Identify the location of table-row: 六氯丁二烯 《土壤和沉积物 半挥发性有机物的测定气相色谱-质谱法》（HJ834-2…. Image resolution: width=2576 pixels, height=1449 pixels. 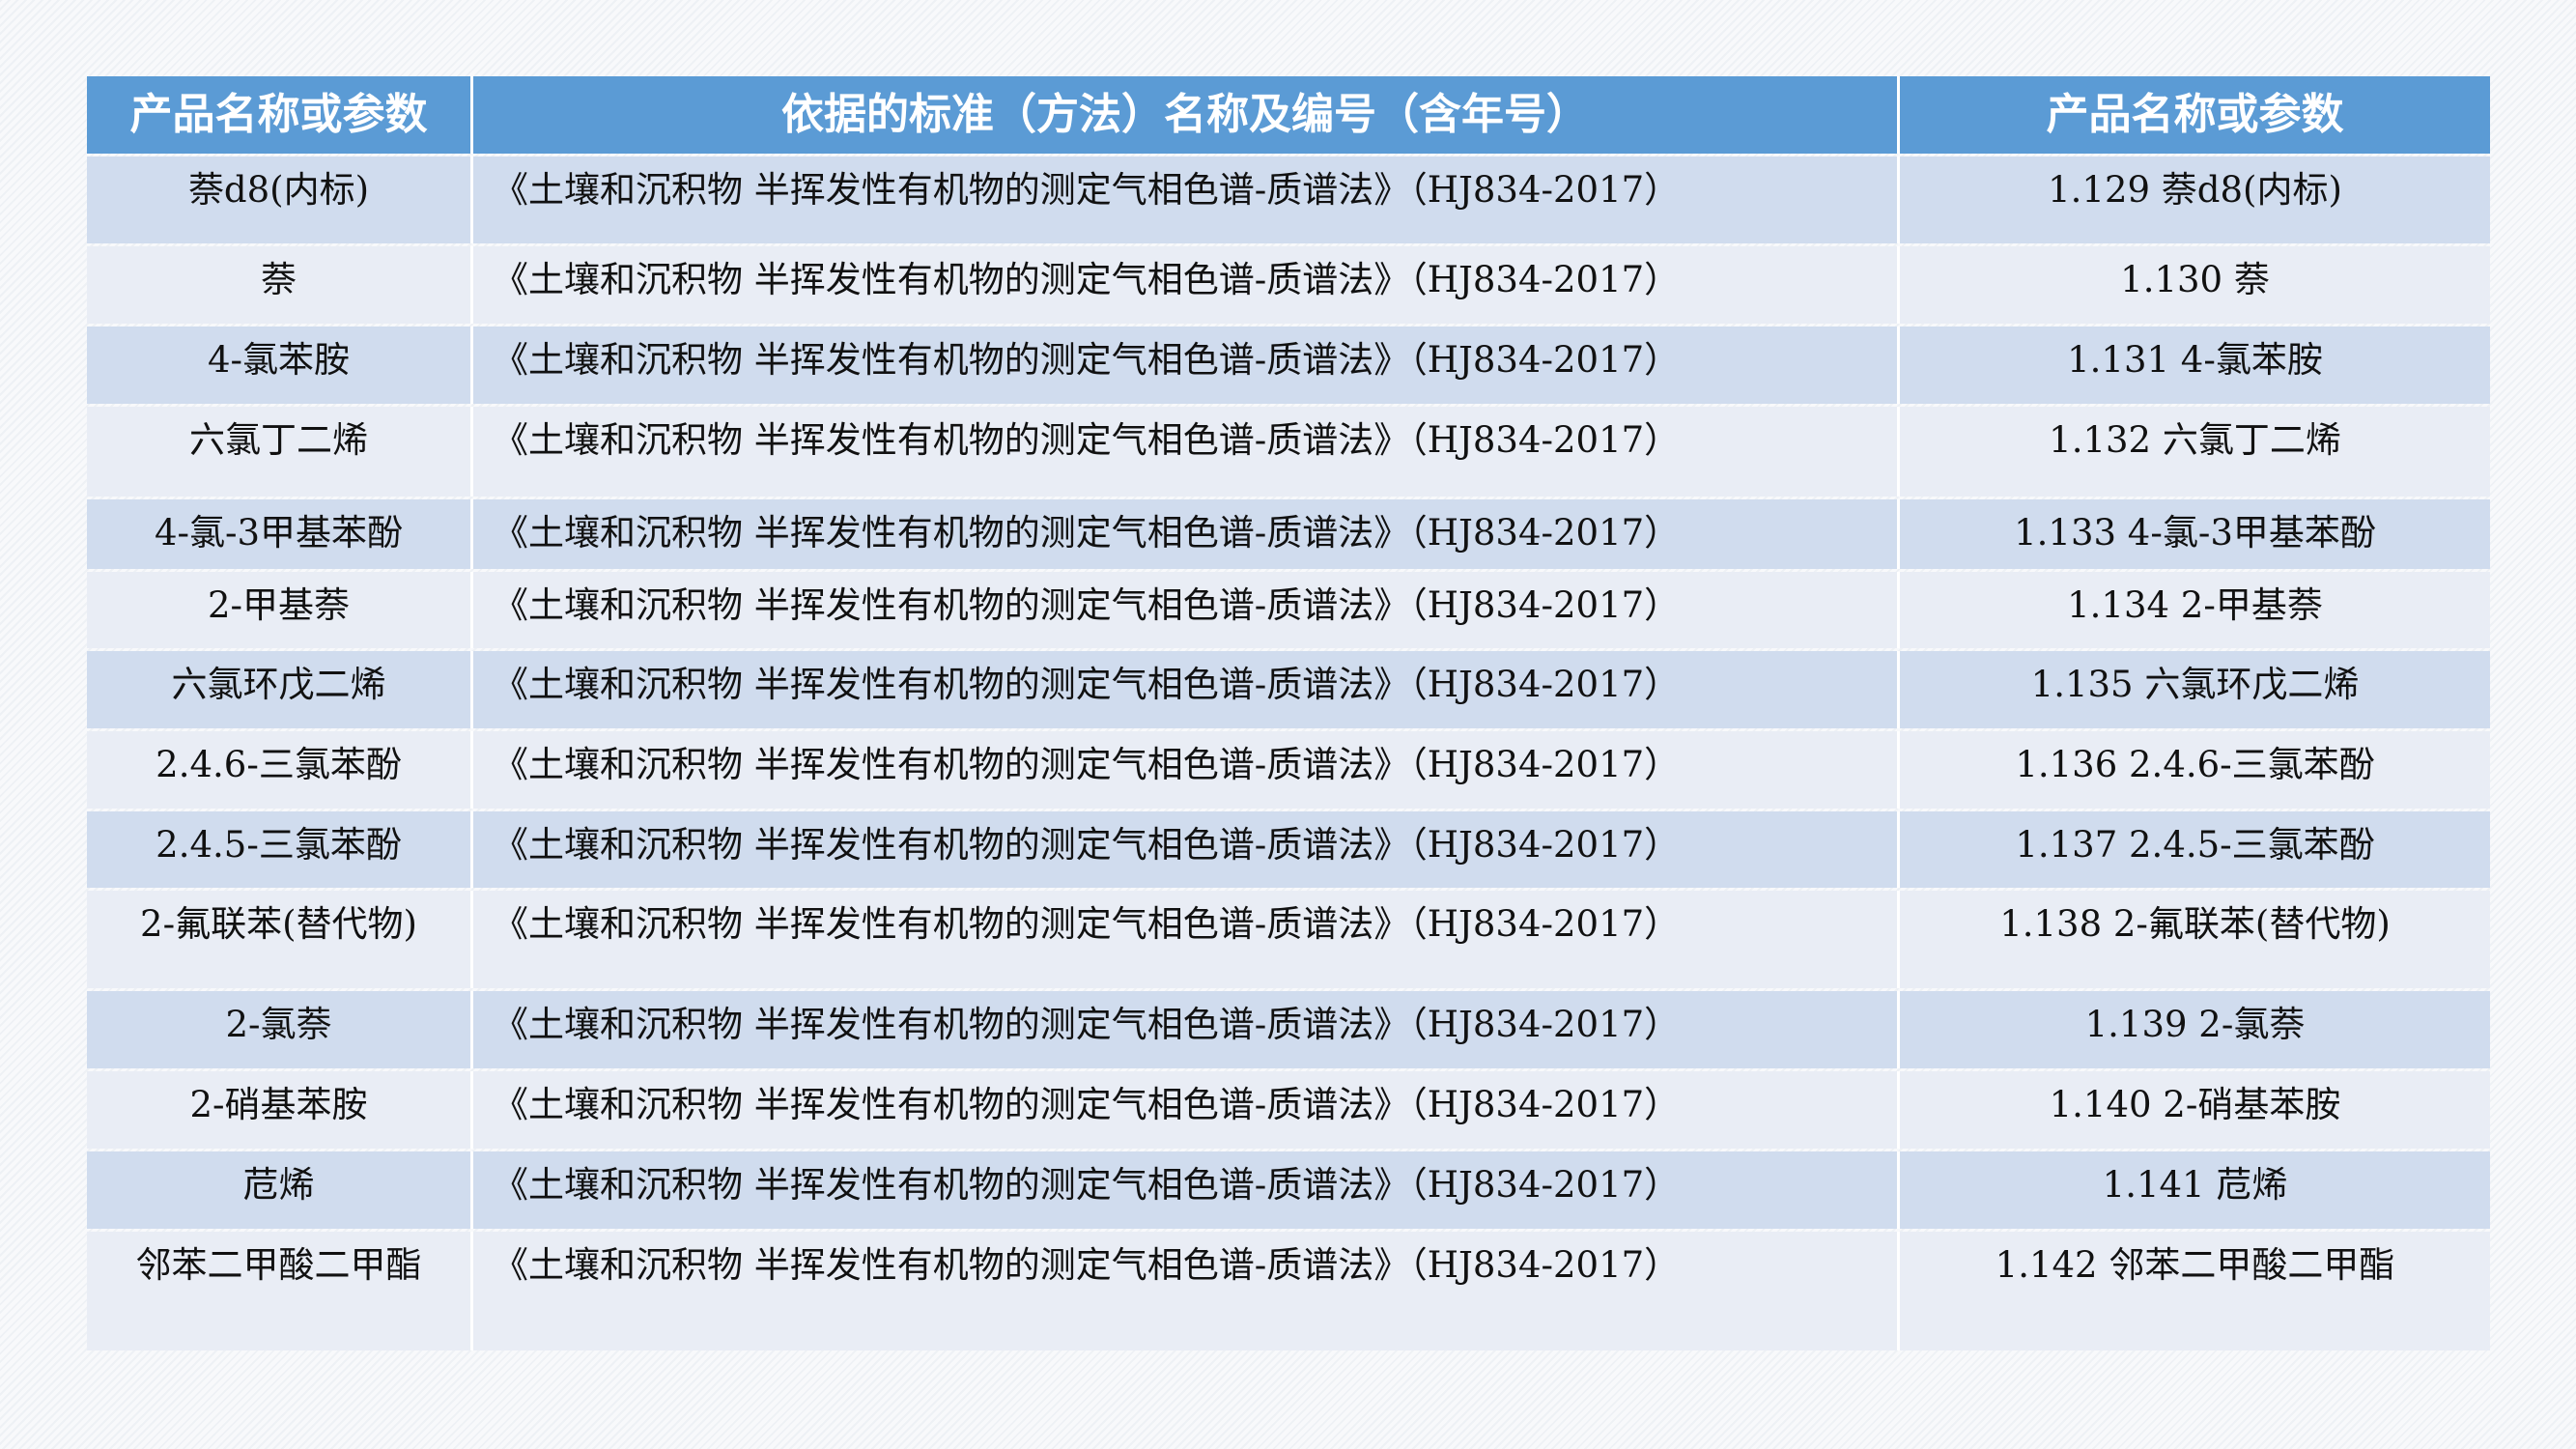
(1288, 452).